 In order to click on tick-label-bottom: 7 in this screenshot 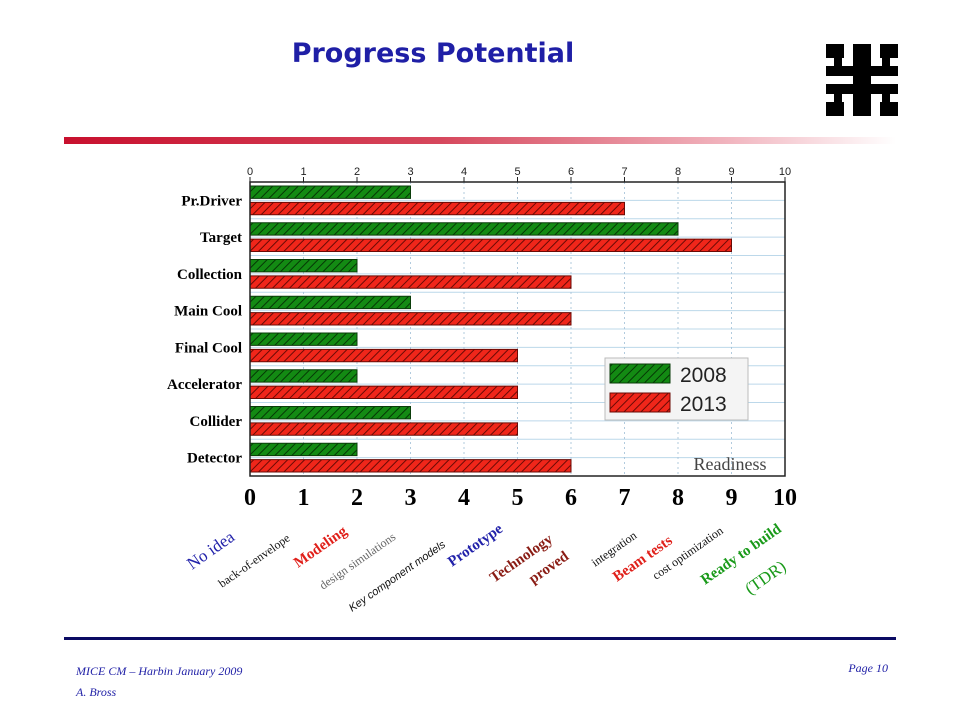, I will do `click(625, 498)`.